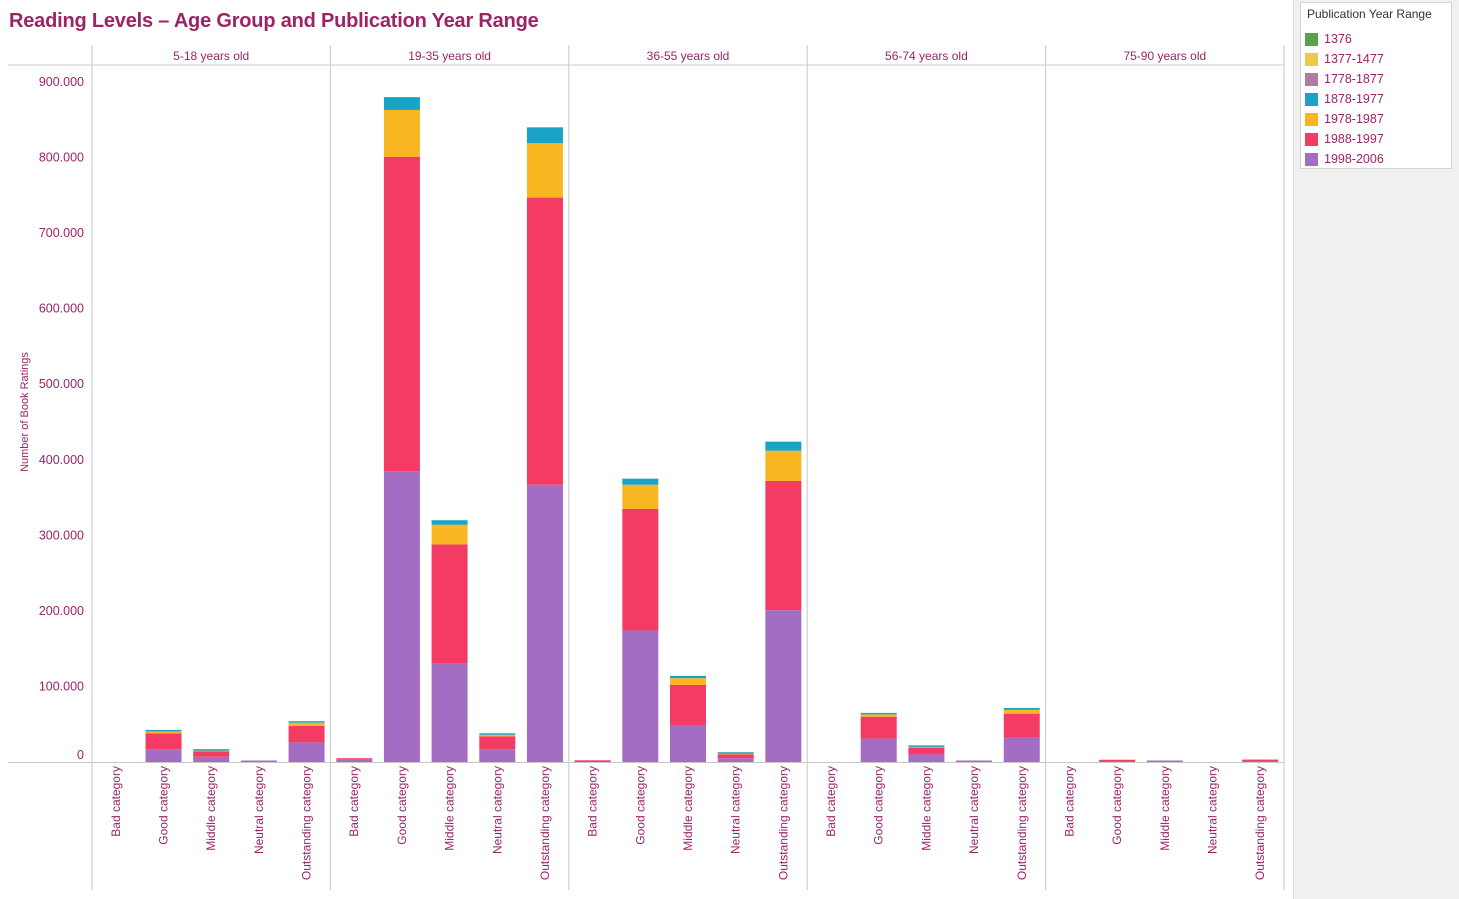  What do you see at coordinates (61, 611) in the screenshot?
I see `y-tick-label: 200.000` at bounding box center [61, 611].